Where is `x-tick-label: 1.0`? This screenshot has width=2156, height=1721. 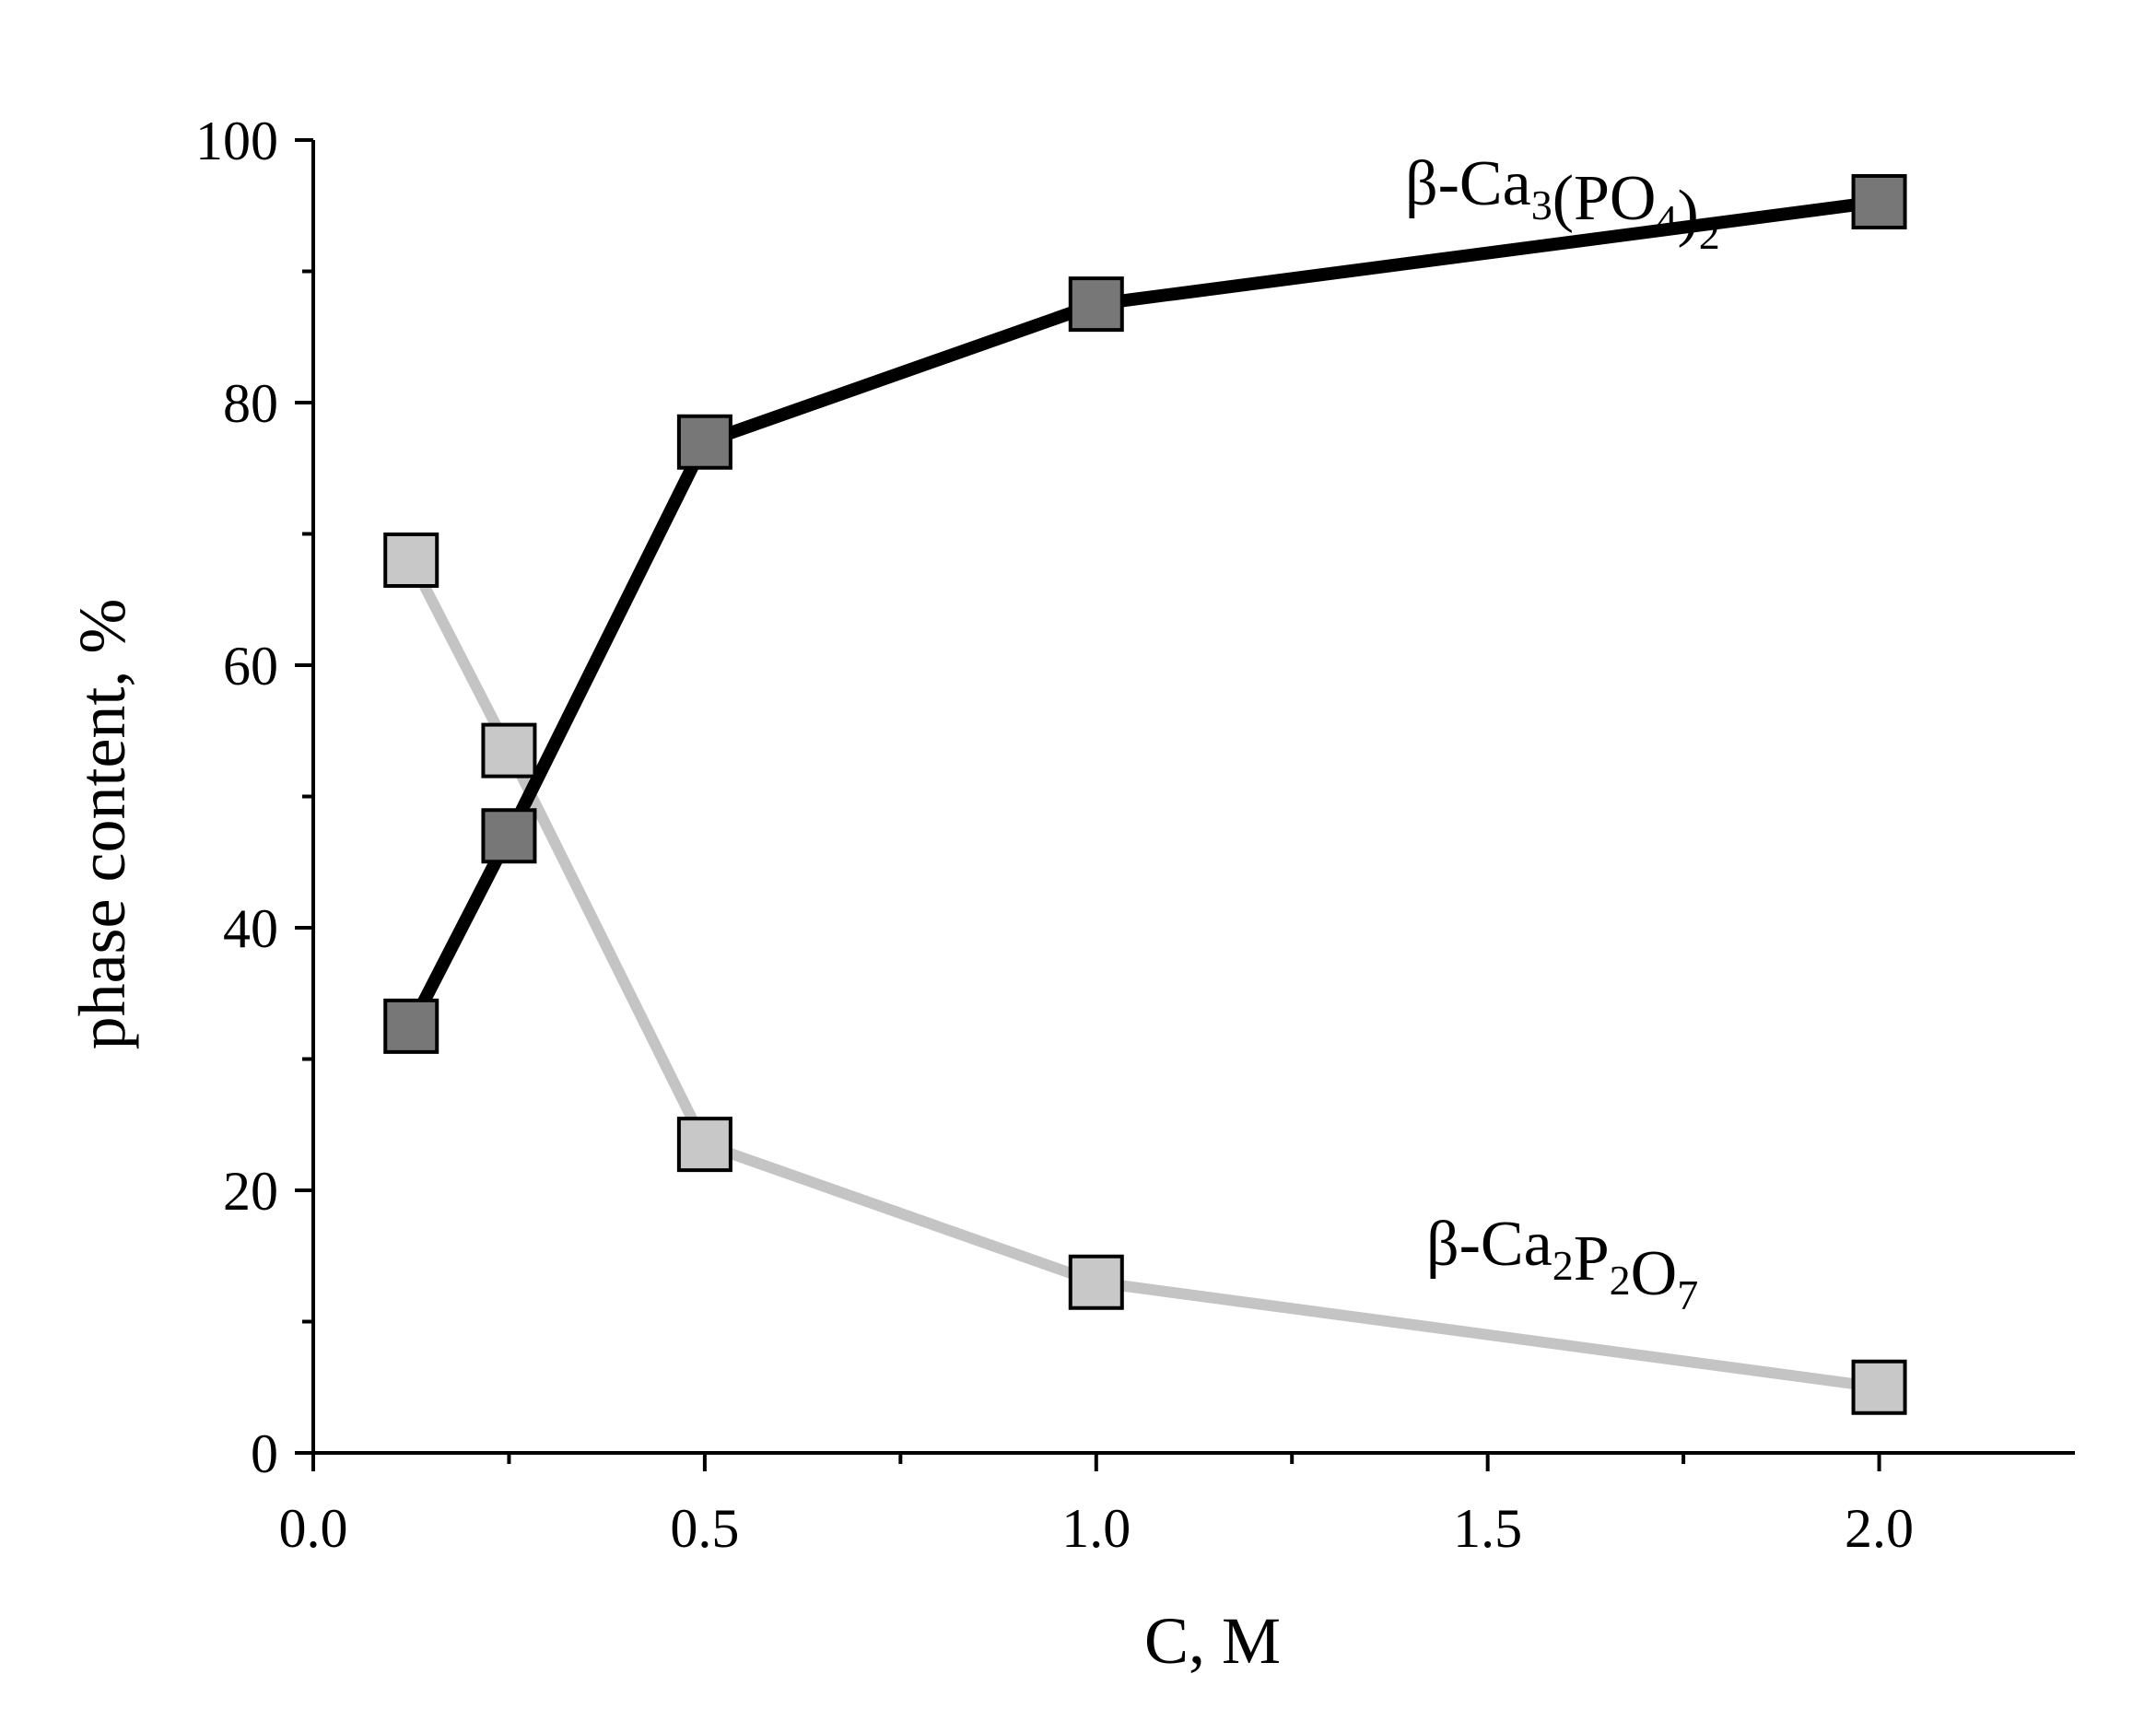
x-tick-label: 1.0 is located at coordinates (1096, 1528).